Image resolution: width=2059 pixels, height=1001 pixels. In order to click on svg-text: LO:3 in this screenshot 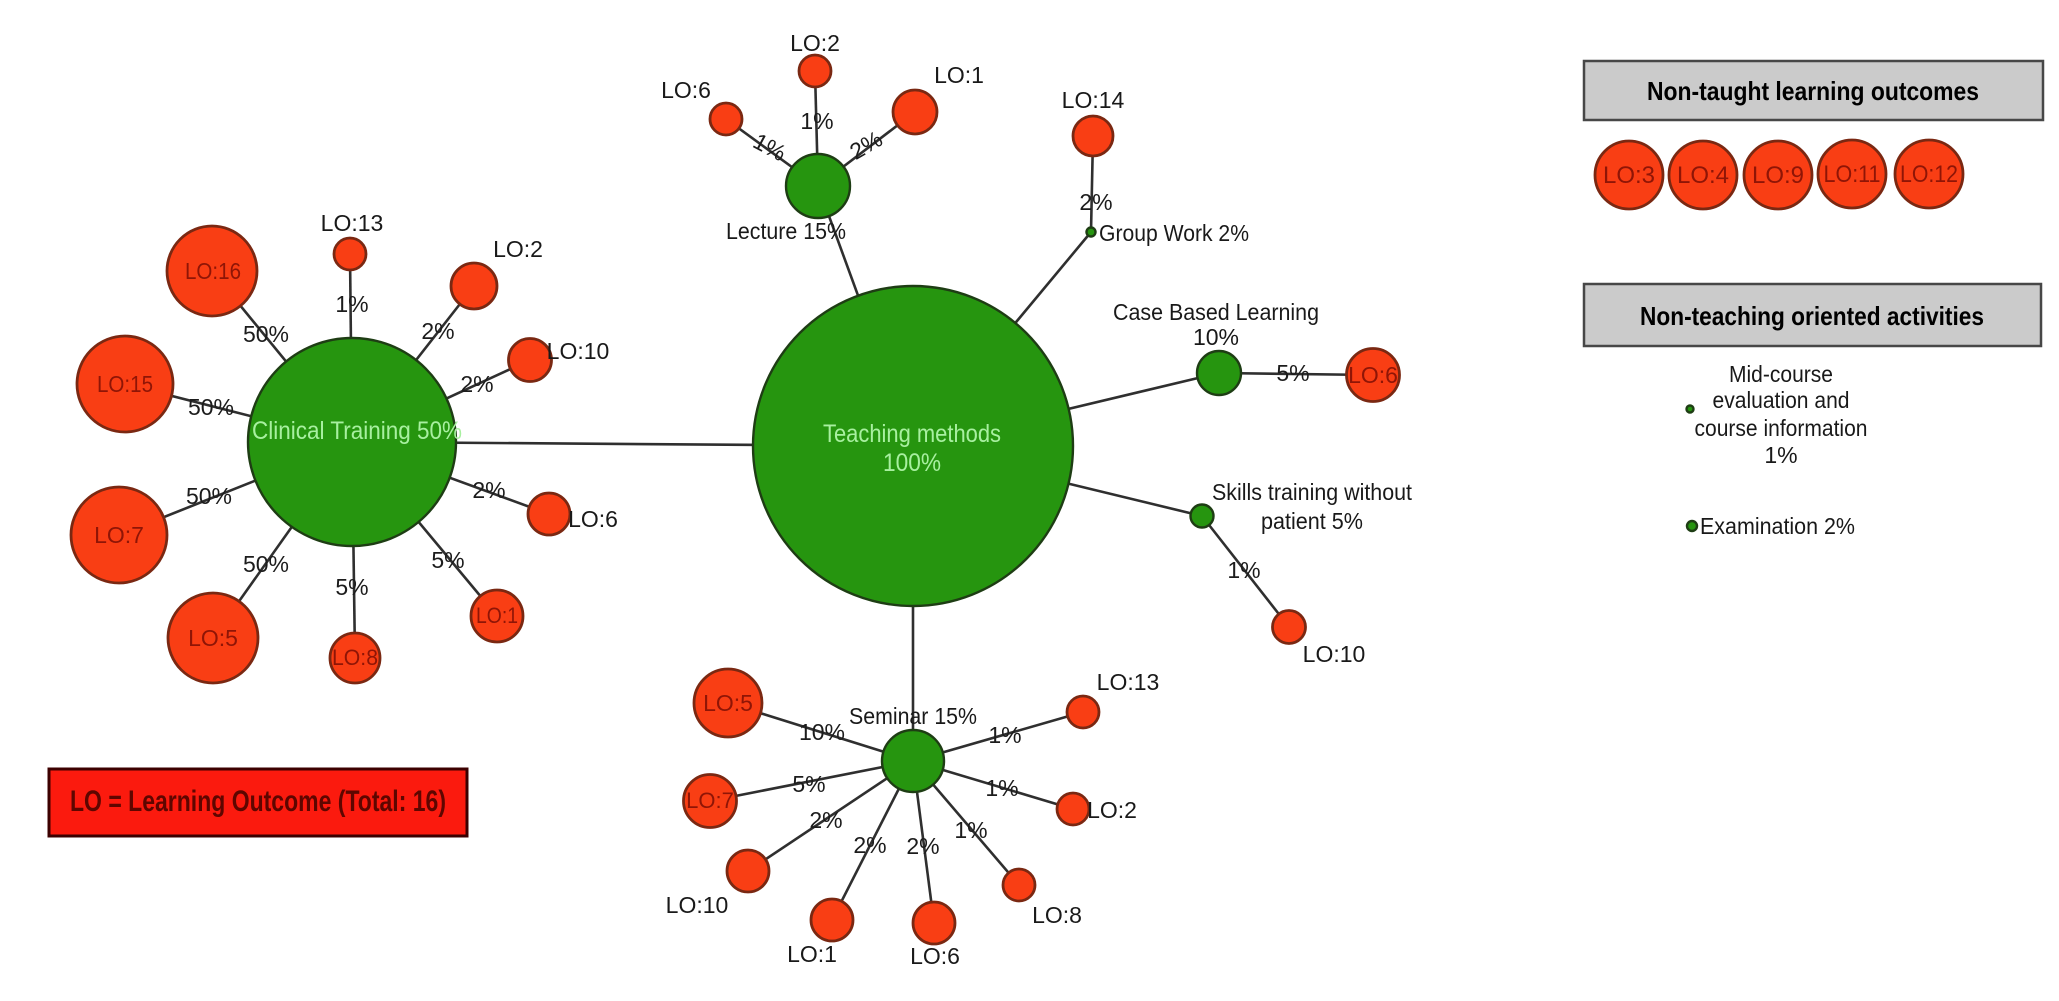, I will do `click(1629, 175)`.